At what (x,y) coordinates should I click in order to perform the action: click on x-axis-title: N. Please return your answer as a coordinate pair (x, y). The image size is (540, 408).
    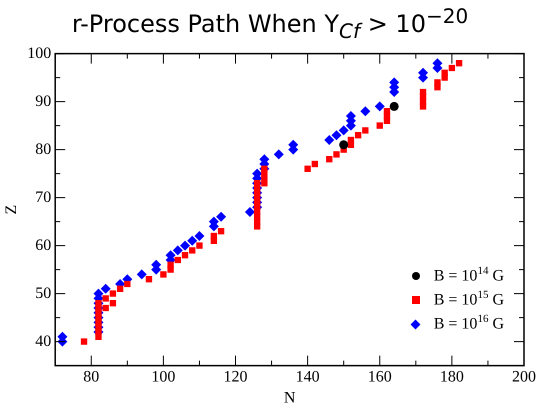
    Looking at the image, I should click on (290, 398).